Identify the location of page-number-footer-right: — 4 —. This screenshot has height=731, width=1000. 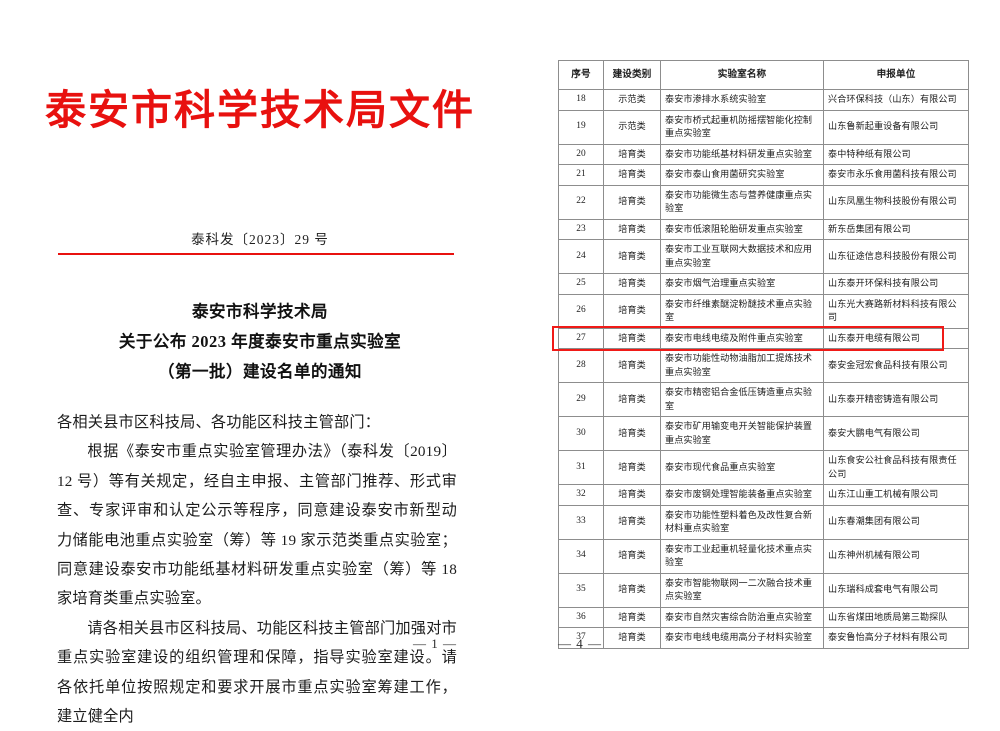
(580, 643).